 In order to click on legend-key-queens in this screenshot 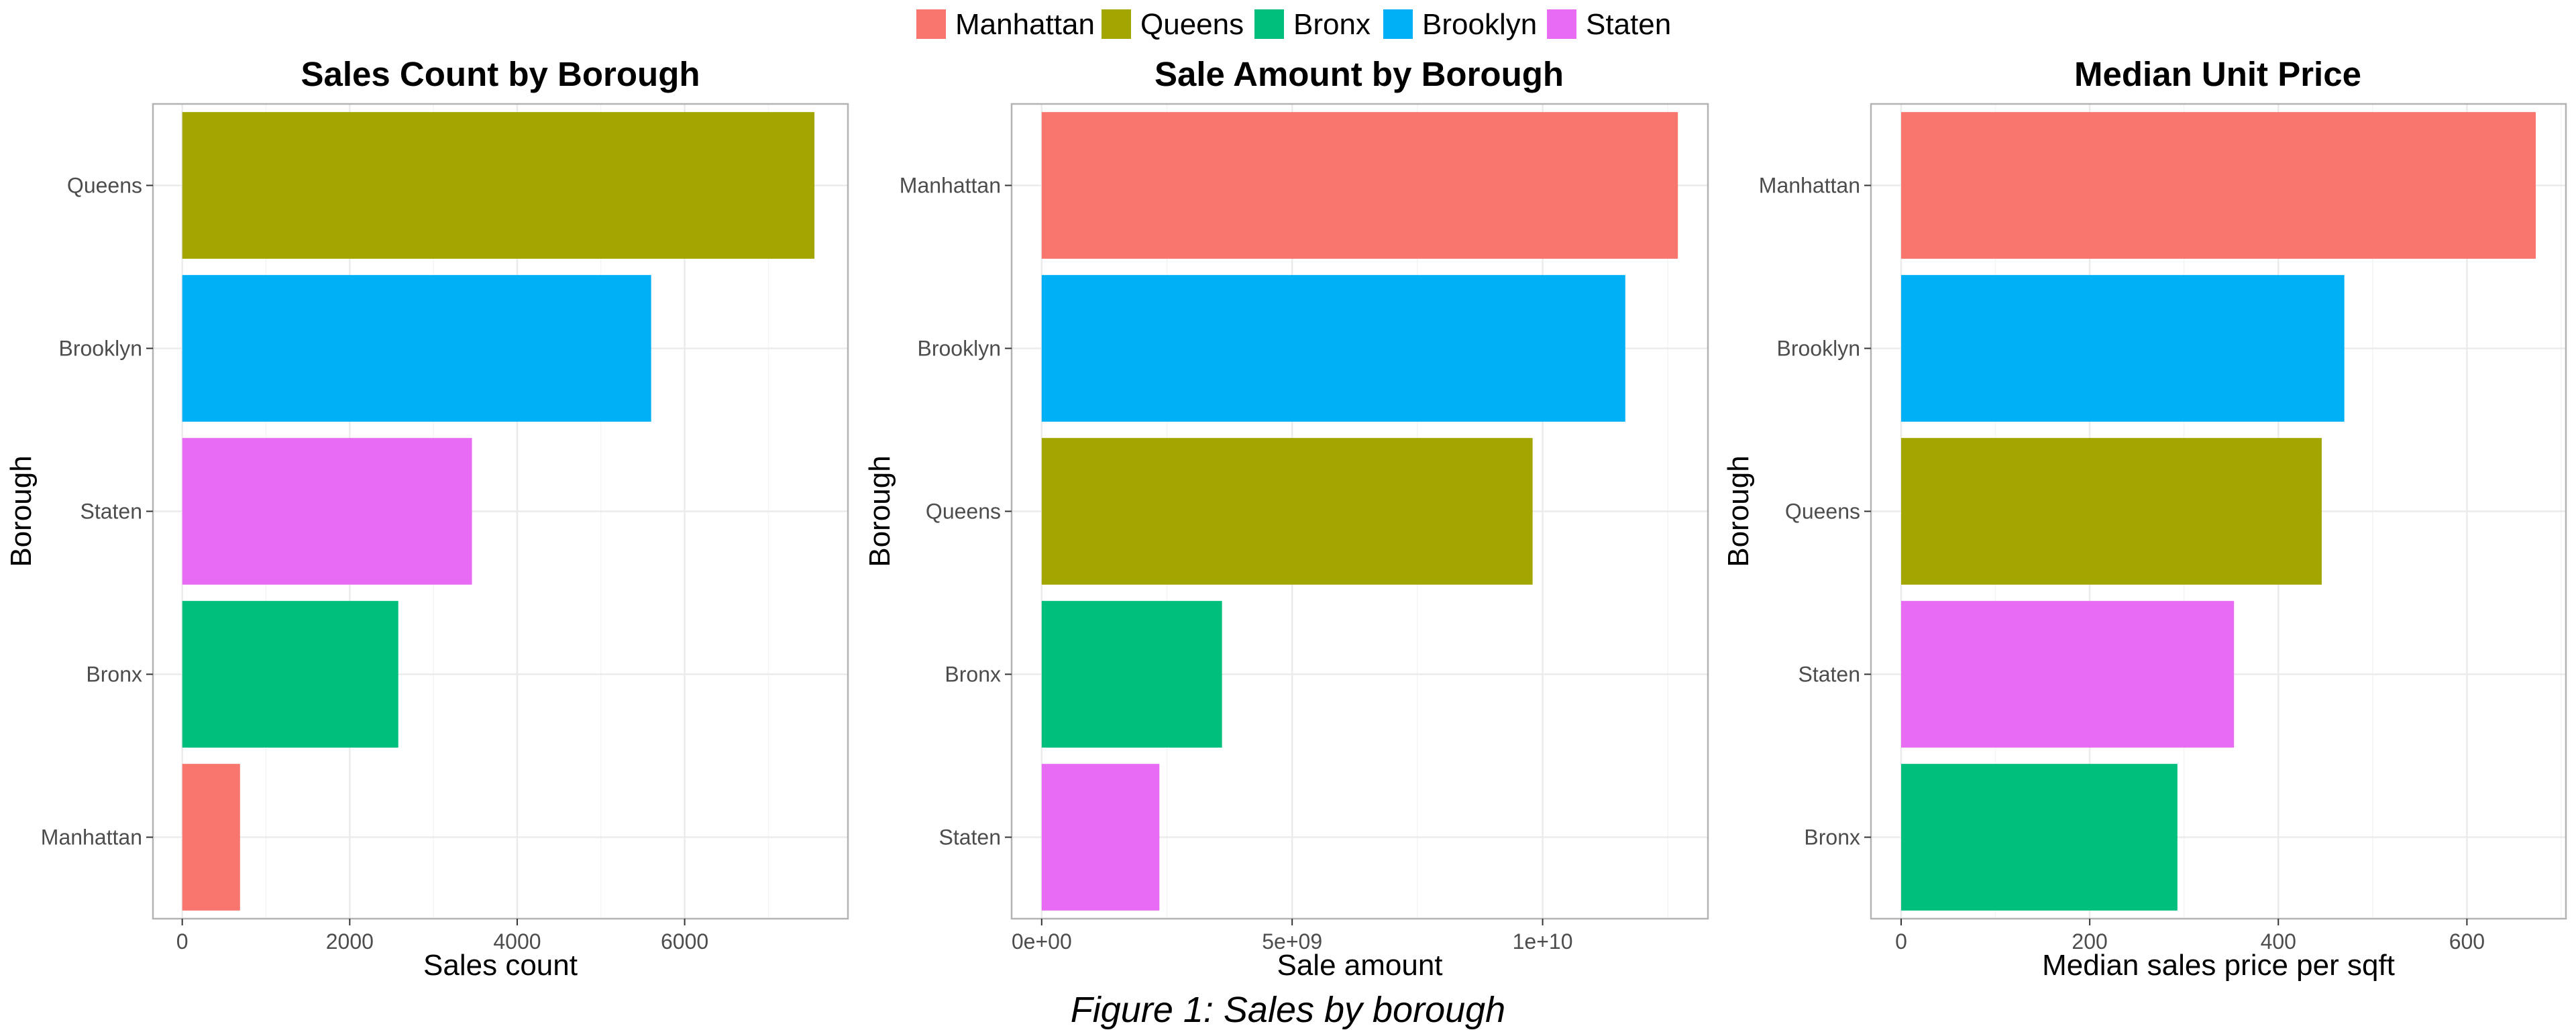, I will do `click(1116, 24)`.